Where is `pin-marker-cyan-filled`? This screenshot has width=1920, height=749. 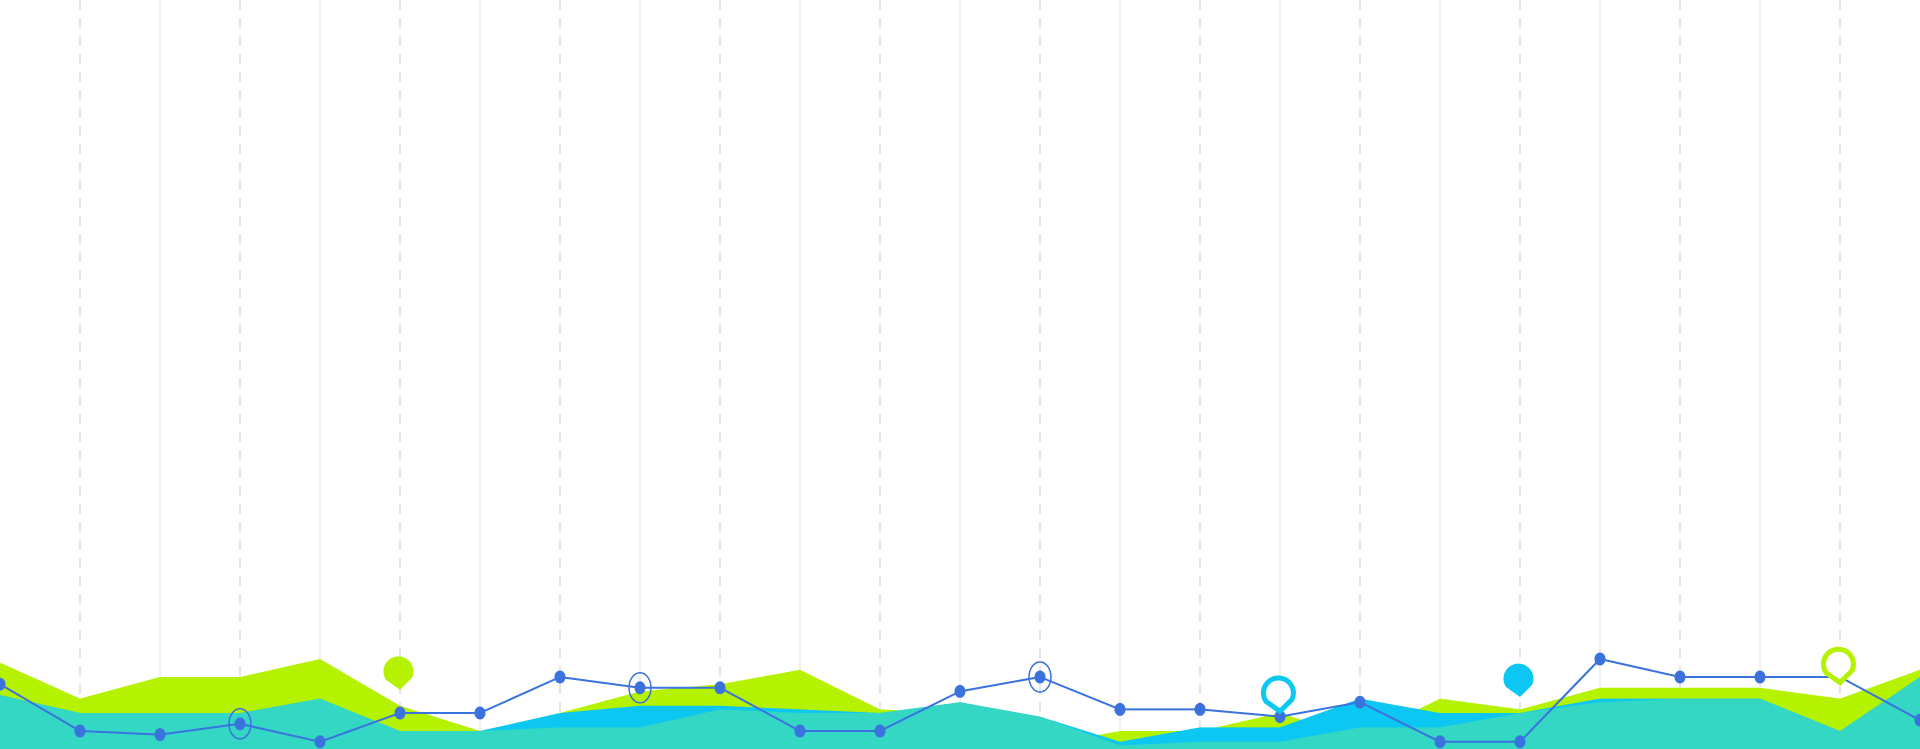 pin-marker-cyan-filled is located at coordinates (1518, 680).